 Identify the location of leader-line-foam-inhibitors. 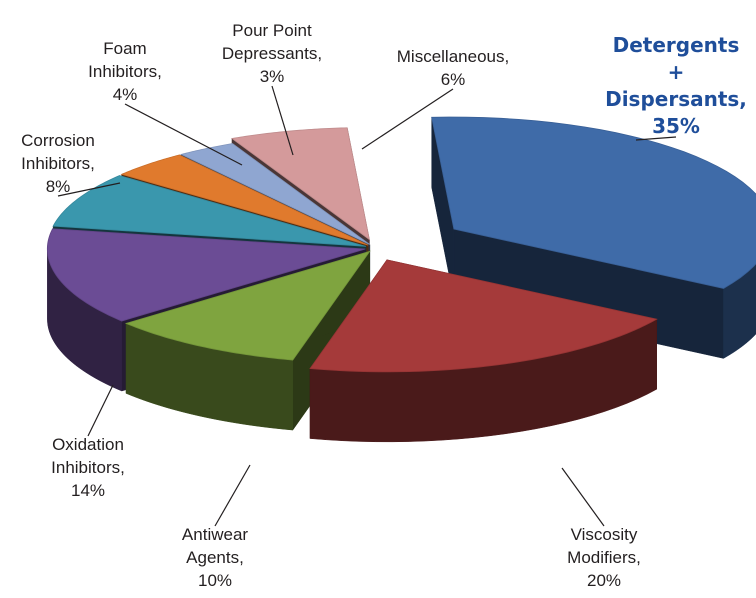
(183, 134).